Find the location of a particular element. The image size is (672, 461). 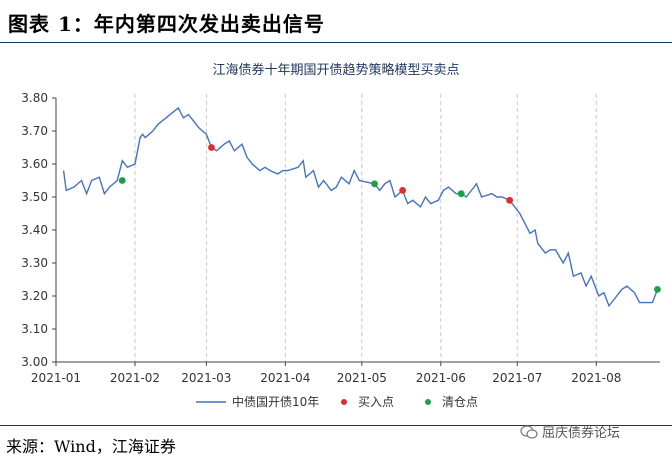

wechat-icon is located at coordinates (529, 431).